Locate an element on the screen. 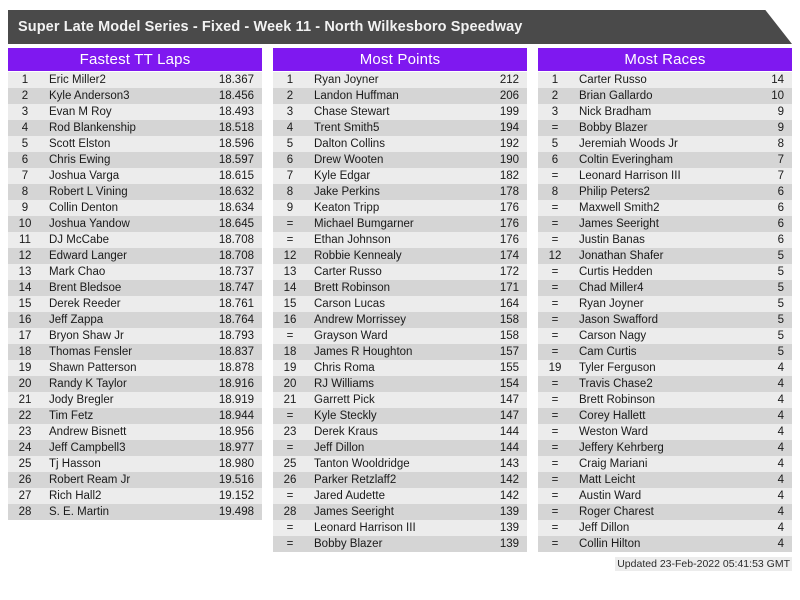  row-position: 18 is located at coordinates (25, 352).